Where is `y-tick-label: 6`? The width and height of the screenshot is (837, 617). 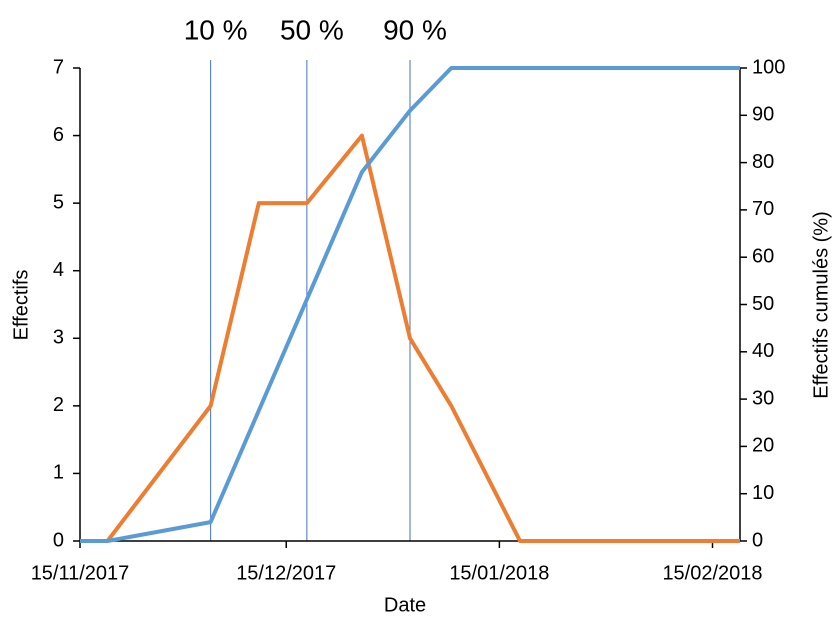 y-tick-label: 6 is located at coordinates (58, 135).